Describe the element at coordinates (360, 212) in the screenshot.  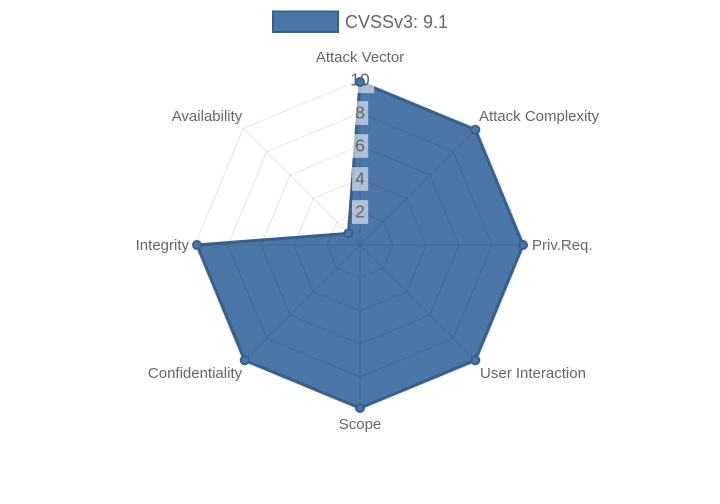
I see `svg-text: 2` at that location.